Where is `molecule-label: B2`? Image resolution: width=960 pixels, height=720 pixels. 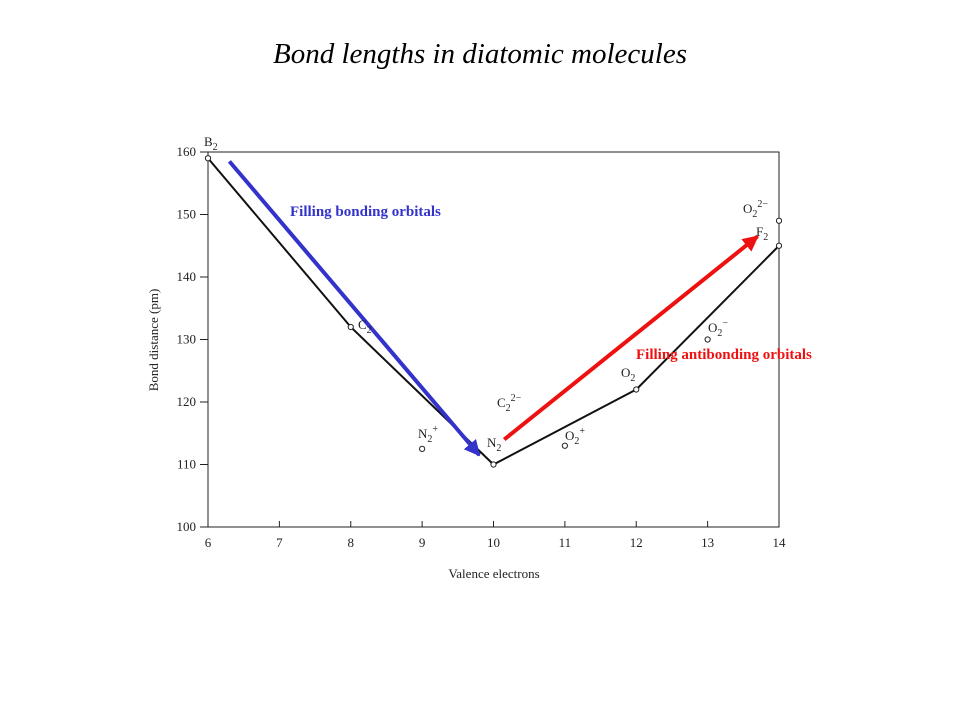
molecule-label: B2 is located at coordinates (211, 143).